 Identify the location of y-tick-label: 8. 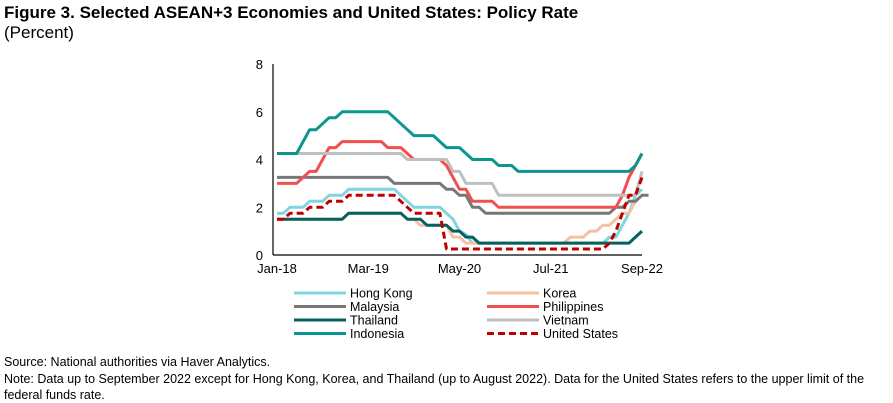
(259, 64).